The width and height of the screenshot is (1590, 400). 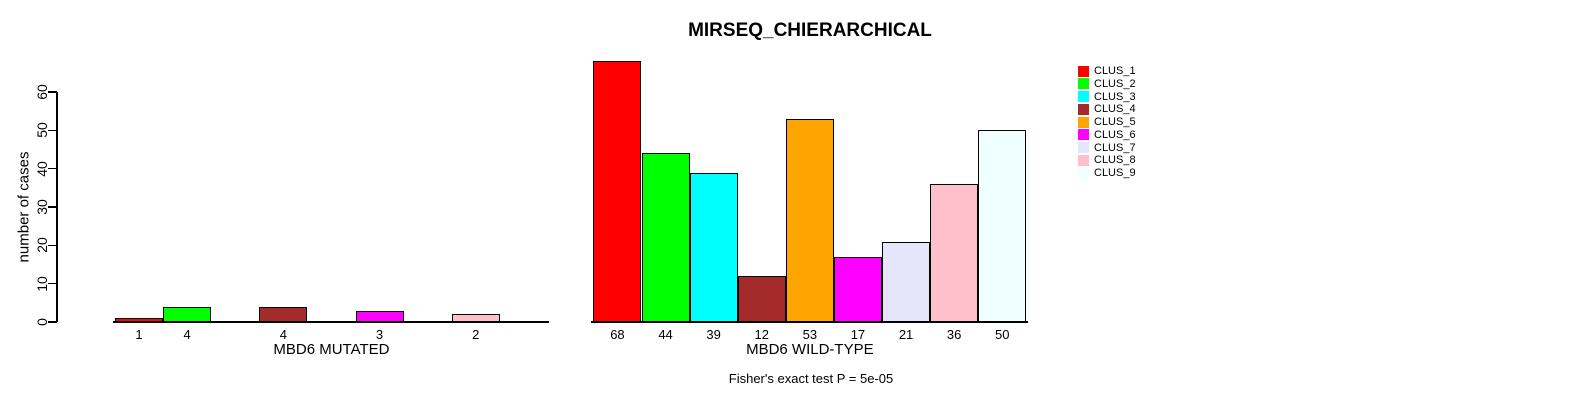 What do you see at coordinates (617, 334) in the screenshot?
I see `bar-value-label: 68` at bounding box center [617, 334].